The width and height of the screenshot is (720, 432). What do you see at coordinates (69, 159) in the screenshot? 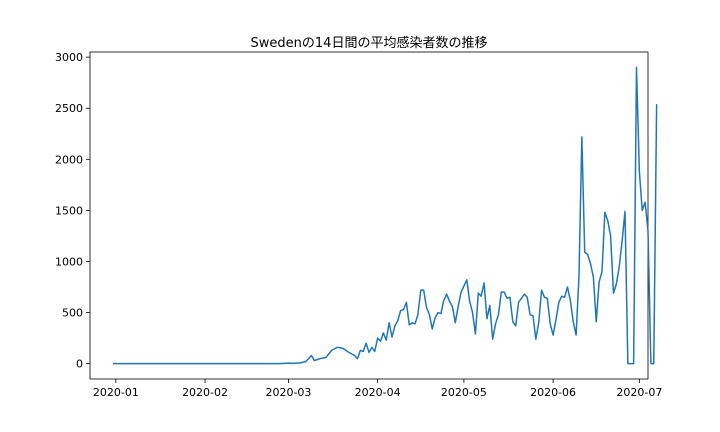
I see `y-tick-label: 2000` at bounding box center [69, 159].